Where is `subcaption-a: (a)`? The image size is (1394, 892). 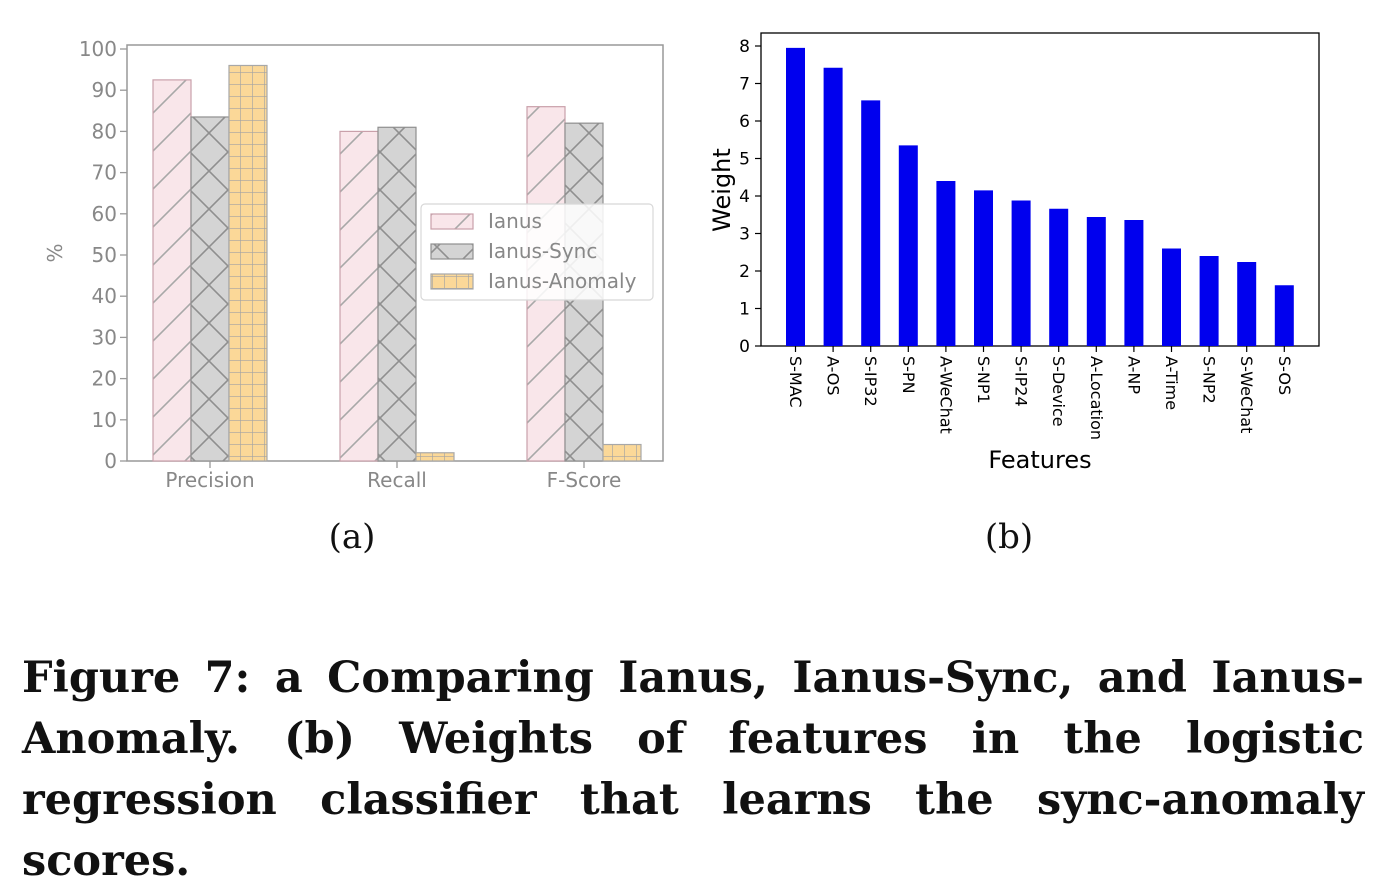
subcaption-a: (a) is located at coordinates (352, 537).